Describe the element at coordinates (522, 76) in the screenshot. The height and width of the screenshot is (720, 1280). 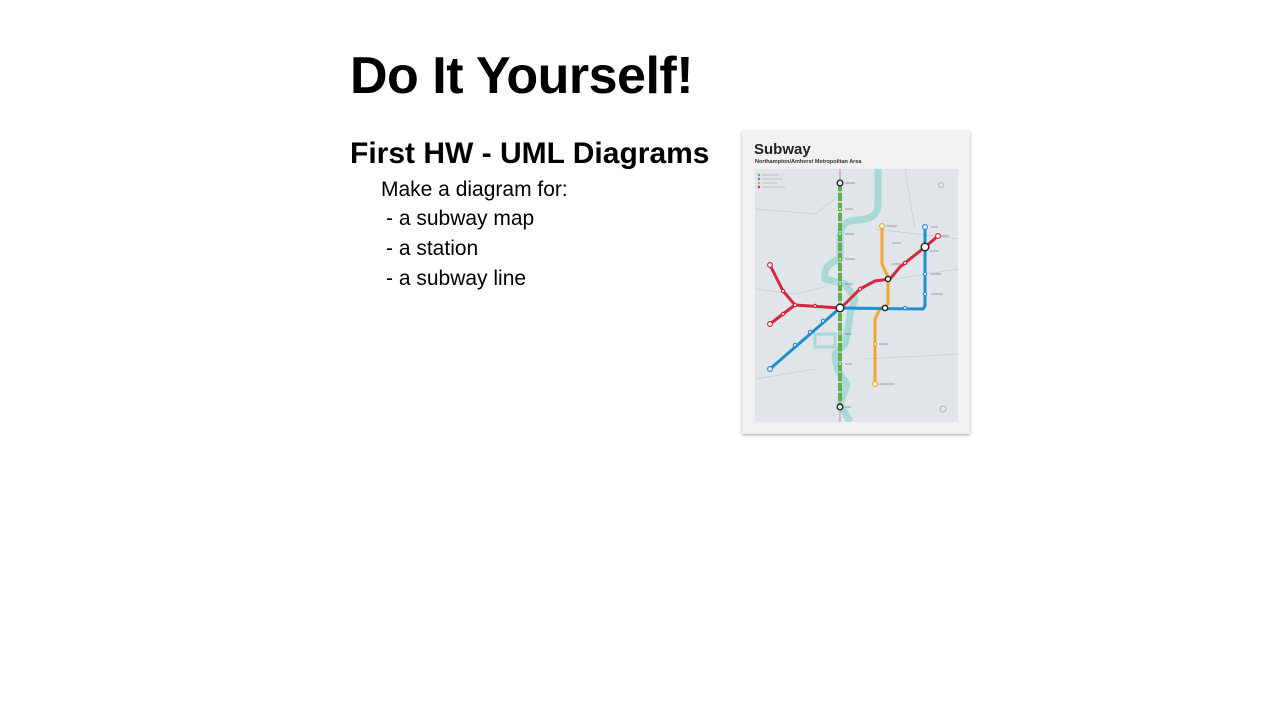
I see `slide-title: Do It Yourself!` at that location.